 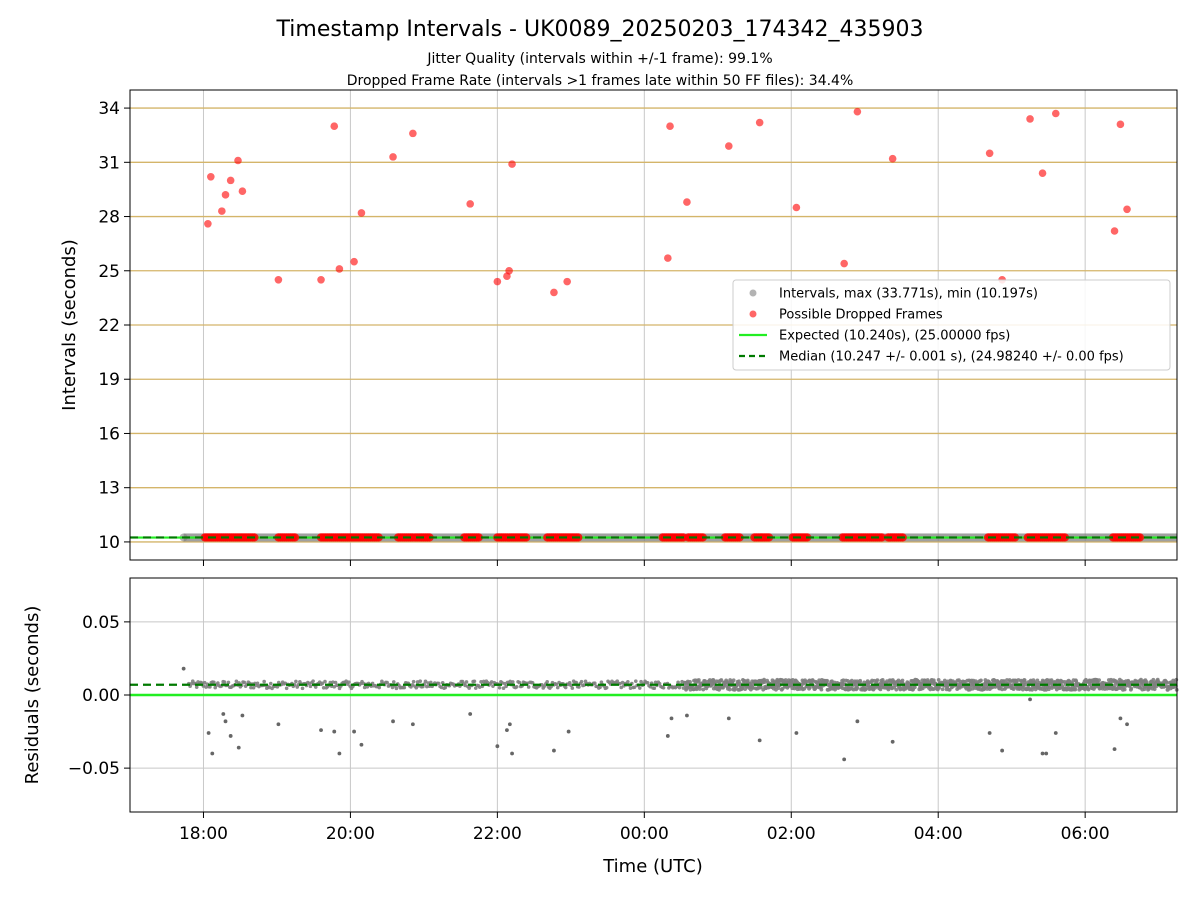 I want to click on top-y-tick-label: 34, so click(x=109, y=109).